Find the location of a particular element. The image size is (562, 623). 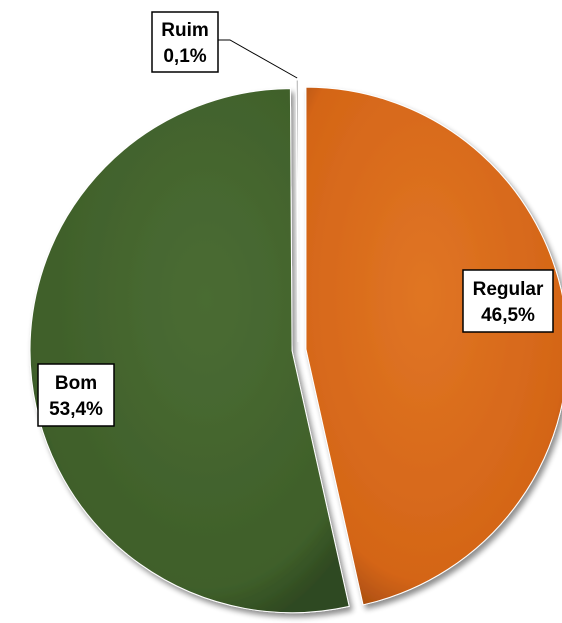

data-label-regular: Regular 46,5% is located at coordinates (508, 301).